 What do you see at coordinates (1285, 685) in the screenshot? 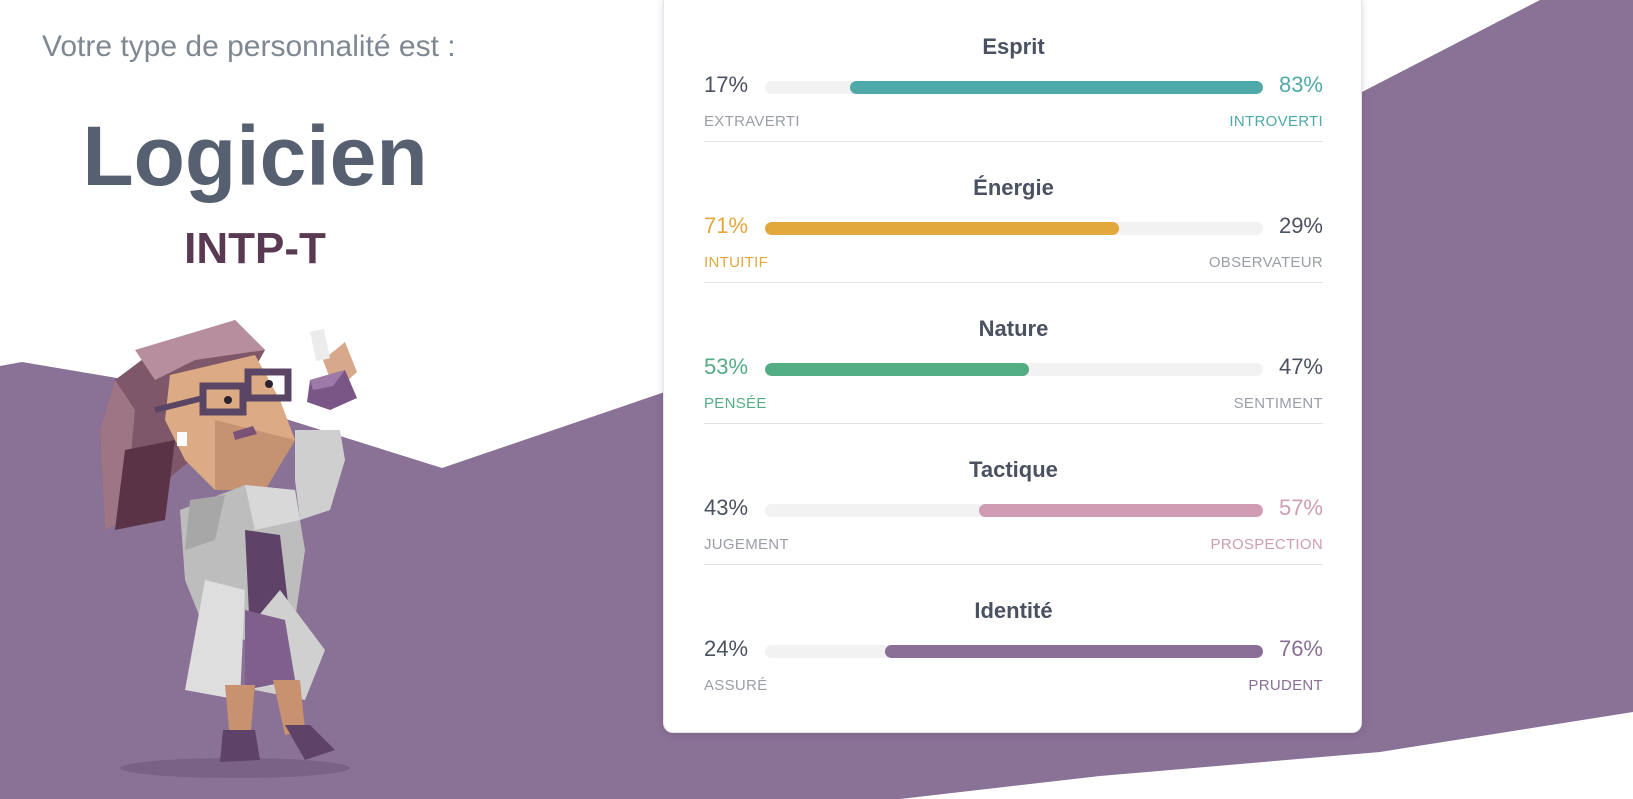
I see `trait-right-label: PRUDENT` at bounding box center [1285, 685].